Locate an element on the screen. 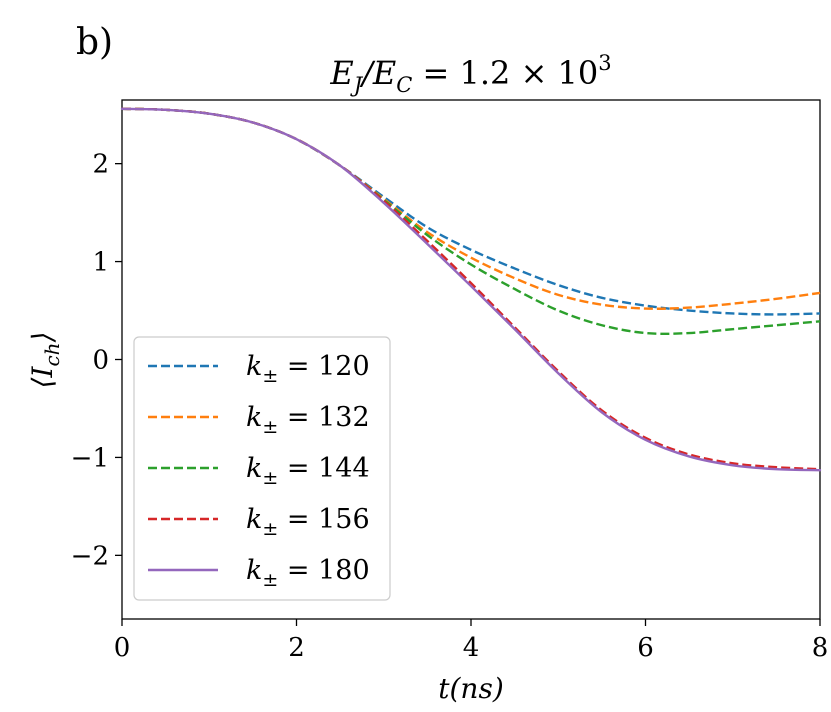 The image size is (831, 712). legend-label-k156: k± = 156 is located at coordinates (308, 522).